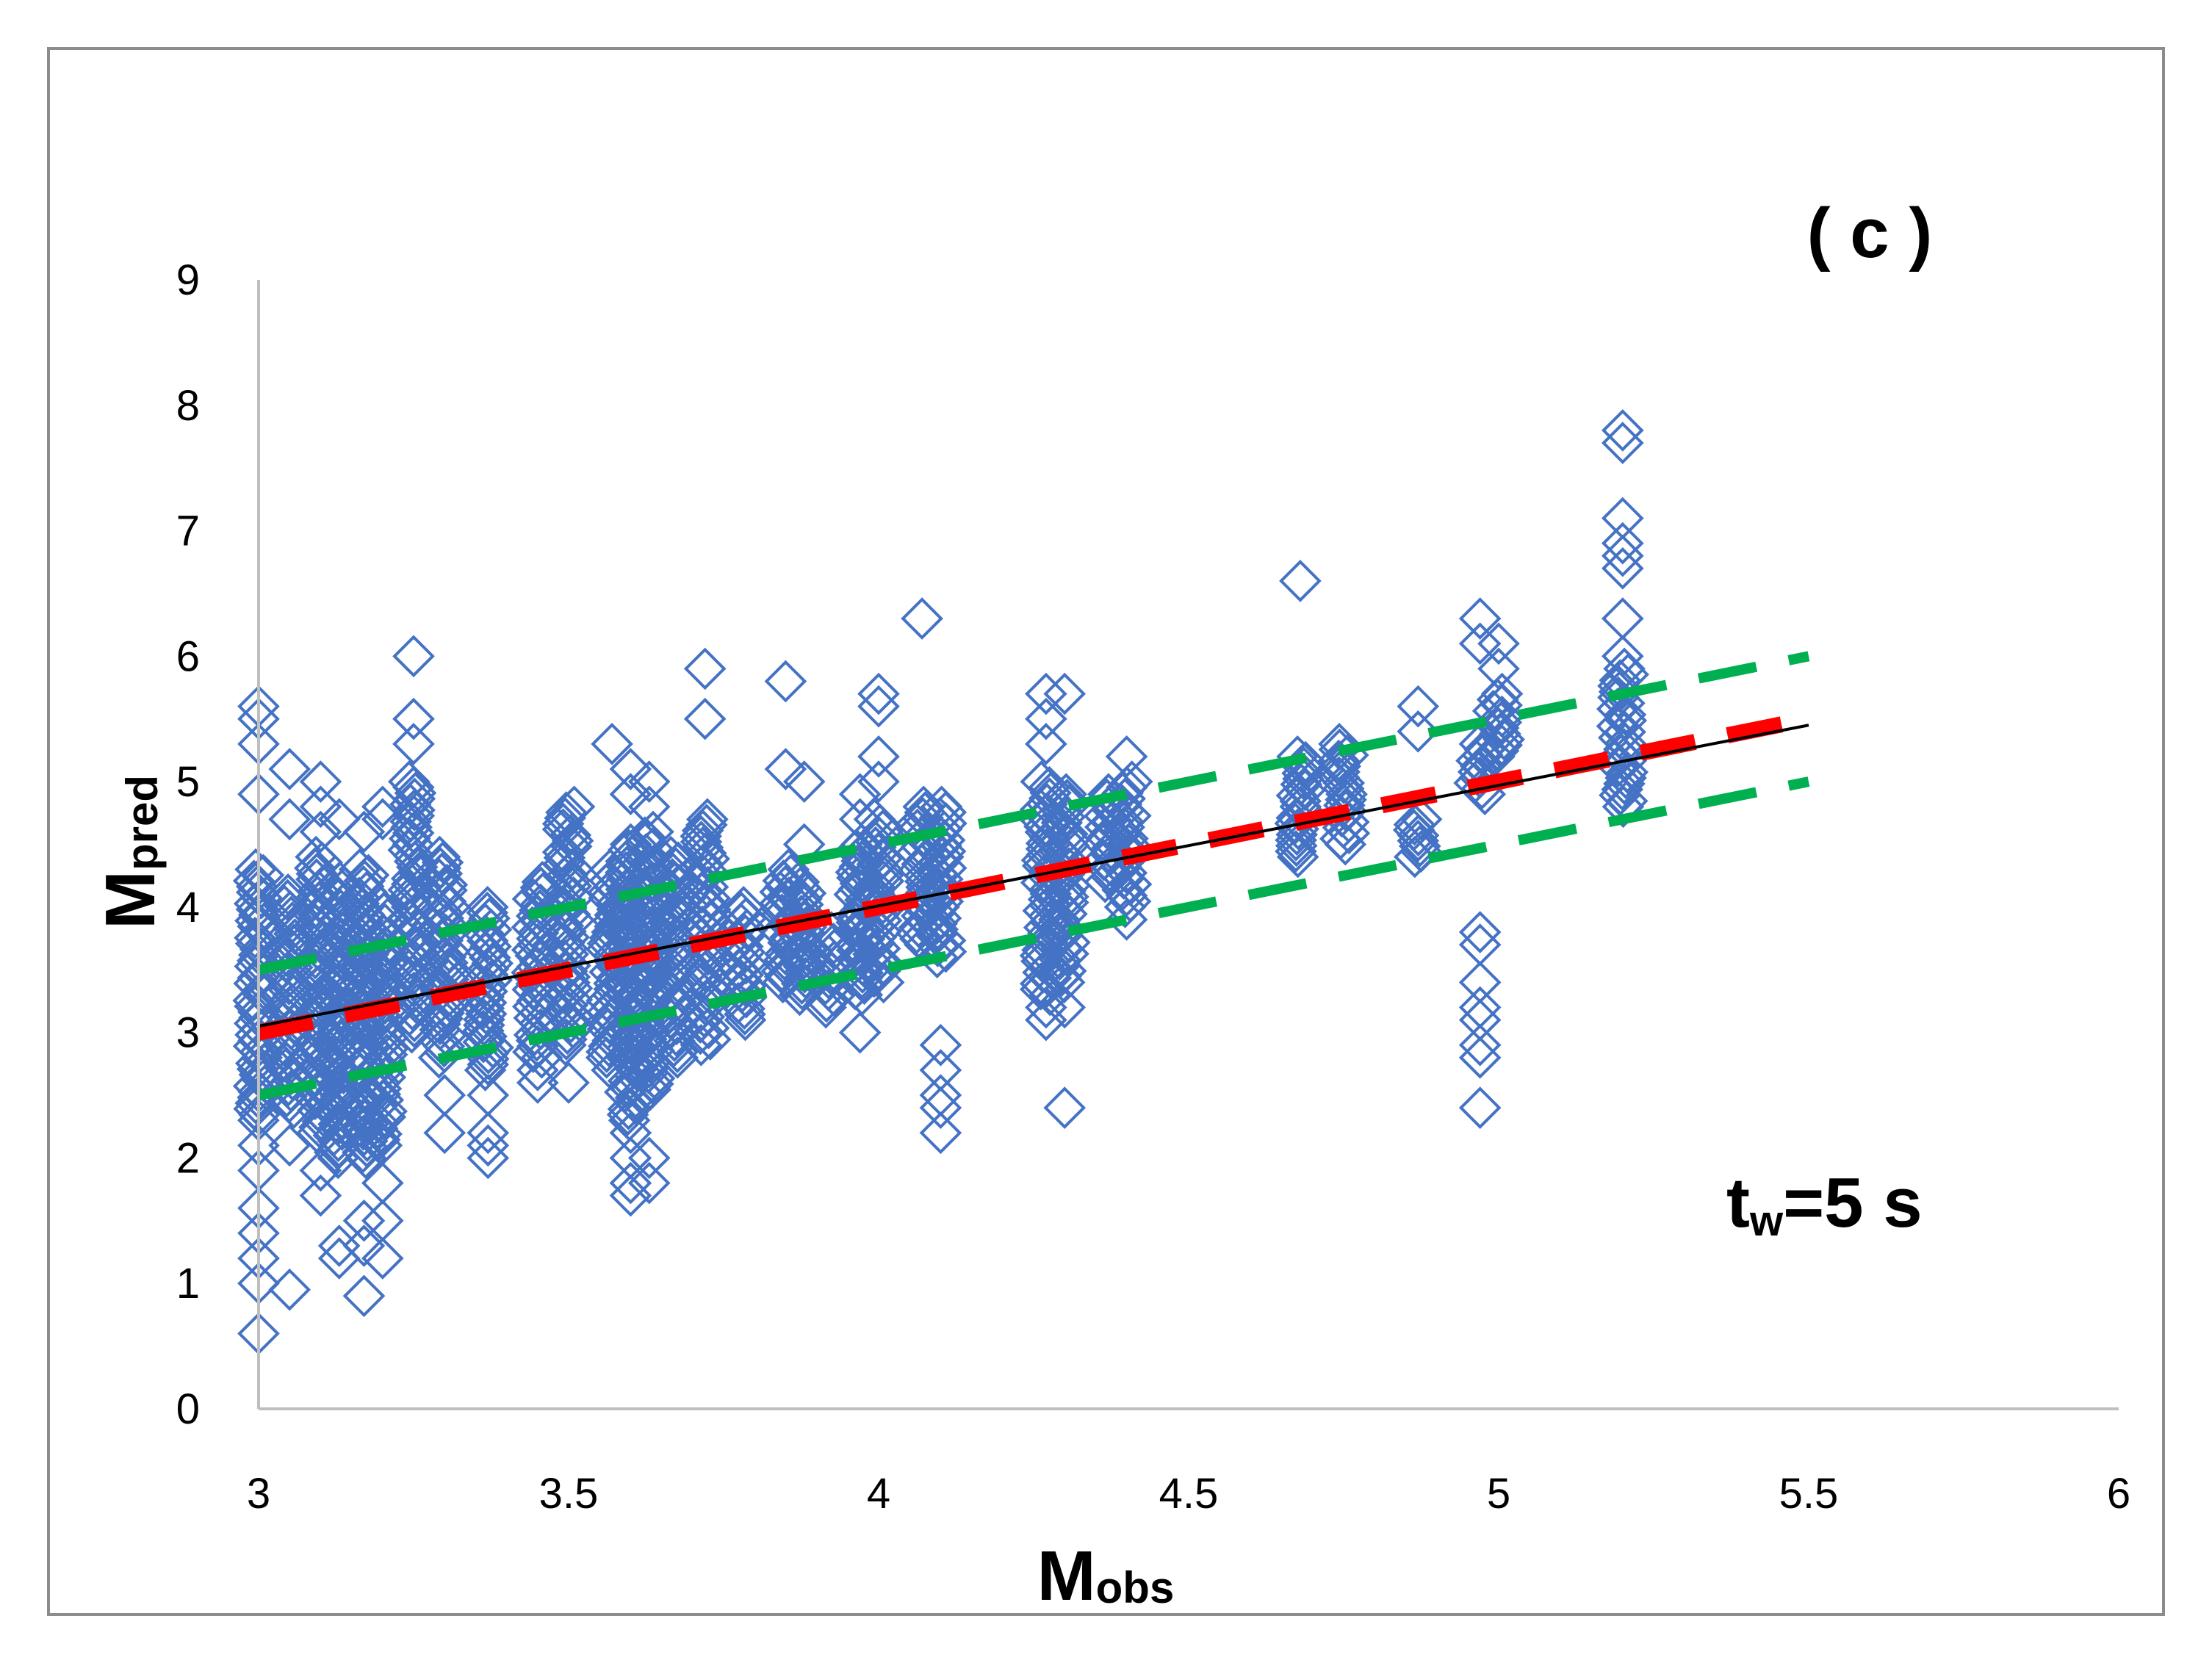 This screenshot has width=2212, height=1663. What do you see at coordinates (188, 280) in the screenshot?
I see `y-tick-label: 9` at bounding box center [188, 280].